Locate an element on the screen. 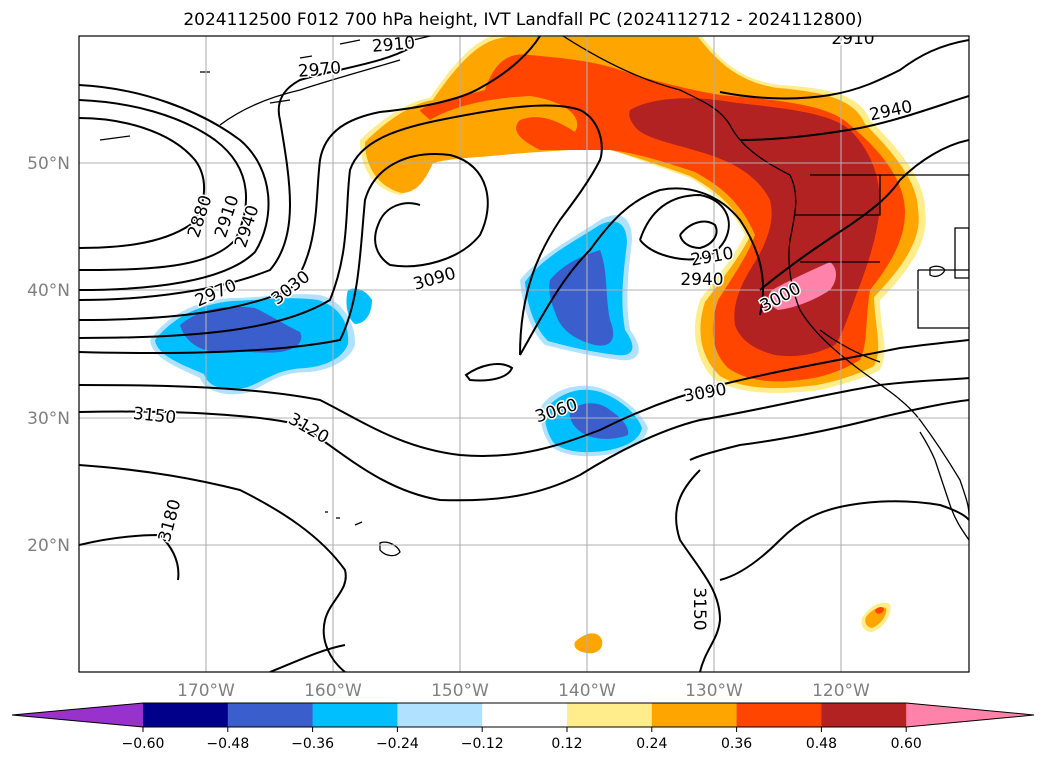 The height and width of the screenshot is (765, 1047). ivt-shade-small-north is located at coordinates (588, 643).